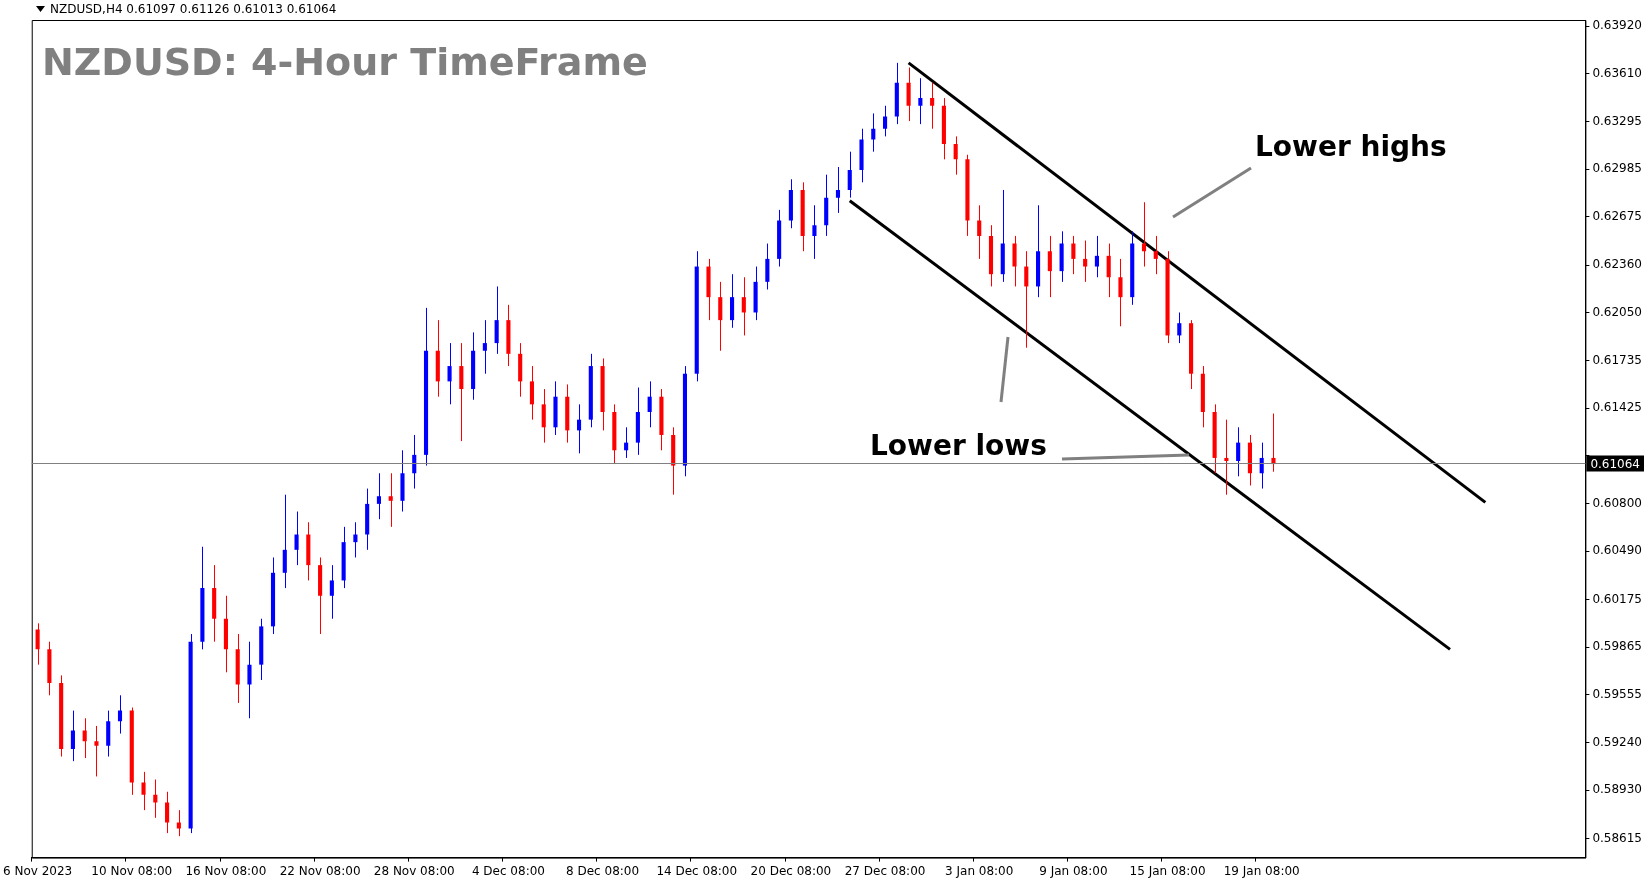 The image size is (1649, 884). Describe the element at coordinates (1617, 120) in the screenshot. I see `y-tick-label: 0.63295` at that location.